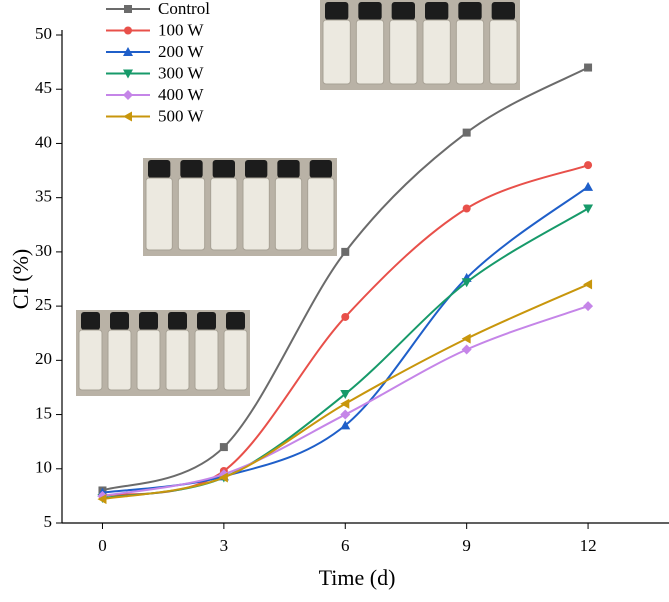 The width and height of the screenshot is (669, 602). What do you see at coordinates (43, 87) in the screenshot?
I see `y-tick-label: 45` at bounding box center [43, 87].